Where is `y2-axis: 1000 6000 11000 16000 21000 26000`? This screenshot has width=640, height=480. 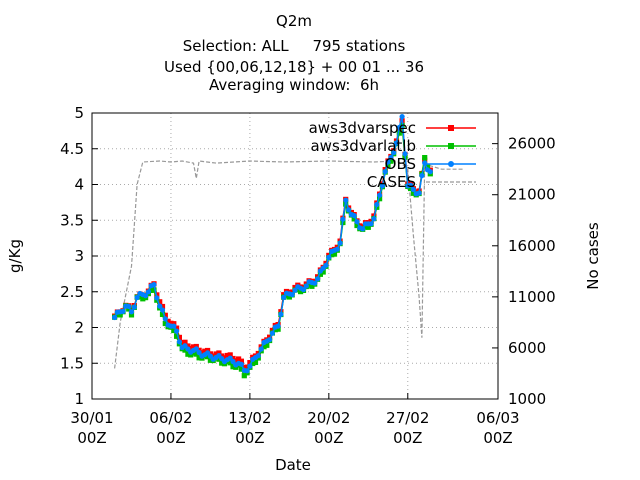
y2-axis: 1000 6000 11000 16000 21000 26000 is located at coordinates (524, 271).